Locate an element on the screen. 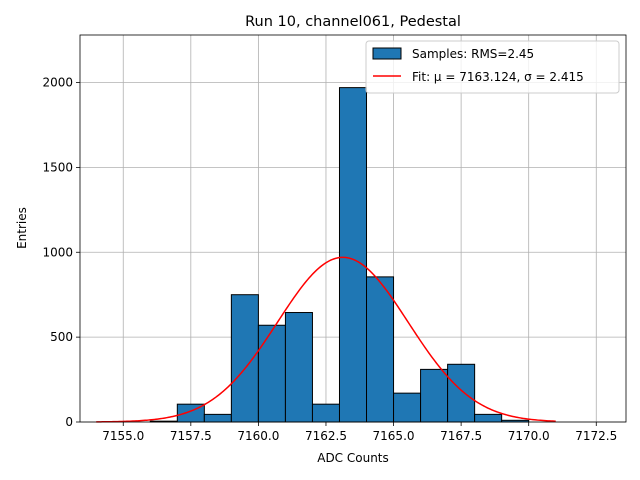 The height and width of the screenshot is (480, 640). legend-label-fit: Fit: μ = 7163.124, σ = 2.415 is located at coordinates (498, 77).